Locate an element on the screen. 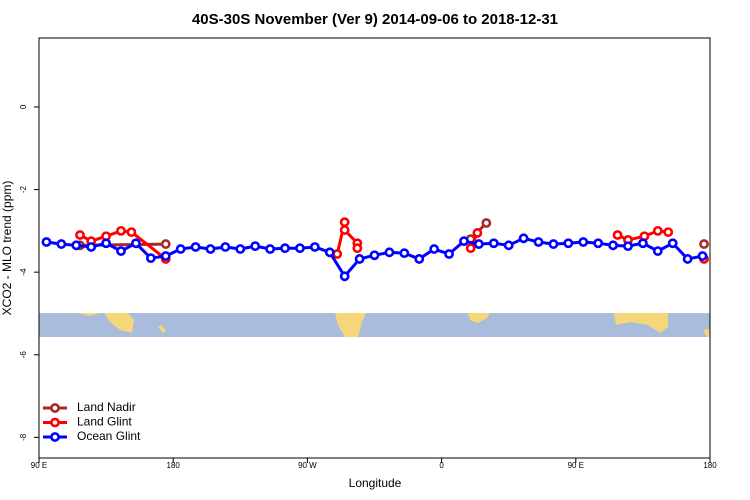 The image size is (750, 500). x-tick-label: 90 W is located at coordinates (307, 465).